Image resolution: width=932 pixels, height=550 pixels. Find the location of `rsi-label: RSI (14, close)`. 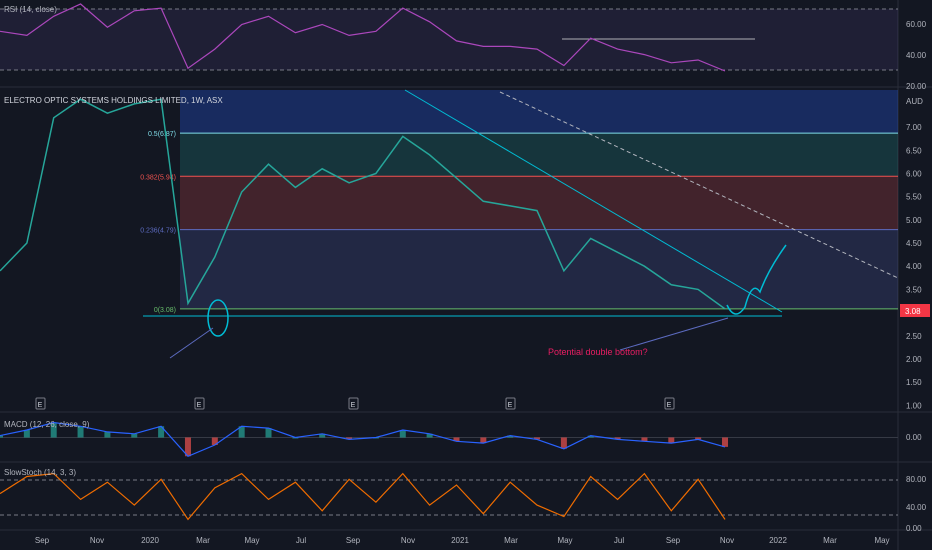

rsi-label: RSI (14, close) is located at coordinates (30, 9).